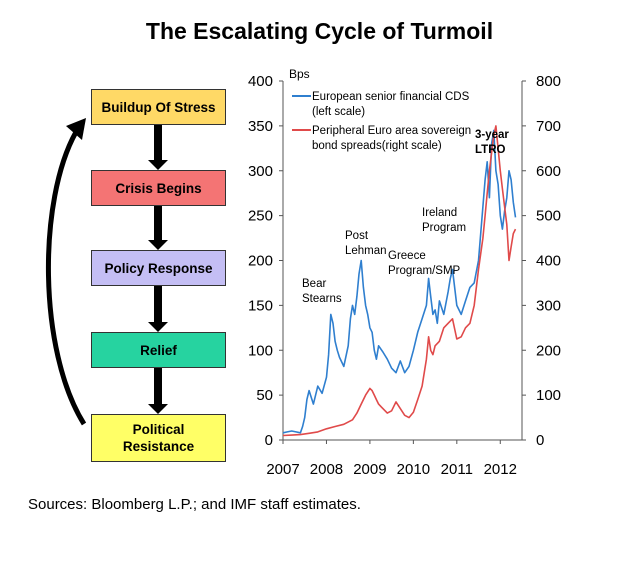 The image size is (639, 561). What do you see at coordinates (424, 263) in the screenshot?
I see `annotation-label: Greece Program/SMP` at bounding box center [424, 263].